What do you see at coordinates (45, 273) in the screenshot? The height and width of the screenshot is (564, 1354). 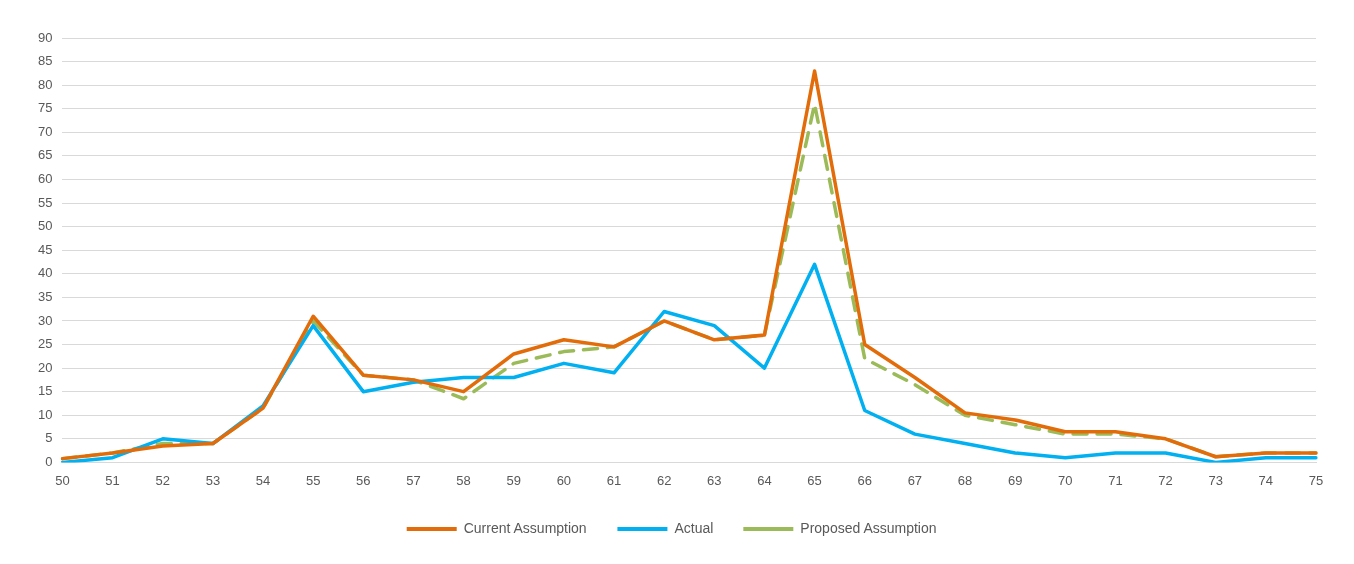 I see `y-tick-label: 40` at bounding box center [45, 273].